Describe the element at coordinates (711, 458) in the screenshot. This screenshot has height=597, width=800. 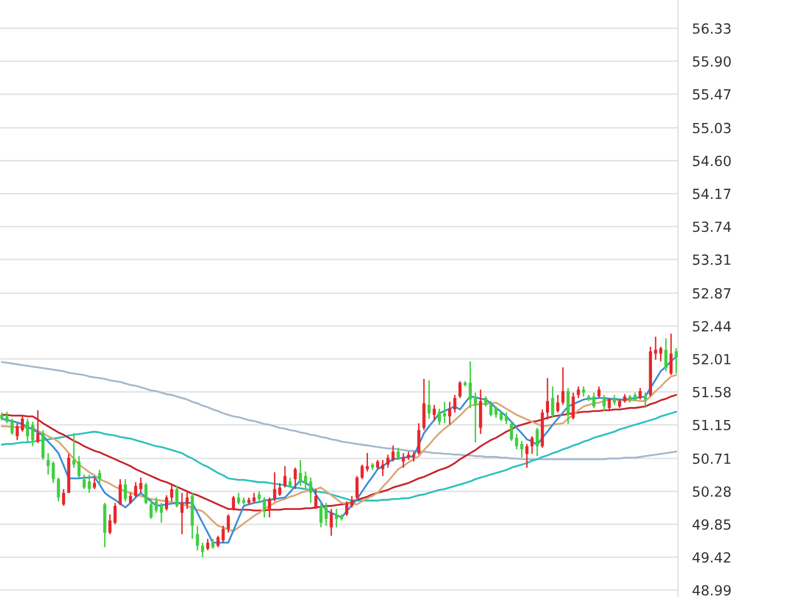
I see `y-tick-label: 50.71` at that location.